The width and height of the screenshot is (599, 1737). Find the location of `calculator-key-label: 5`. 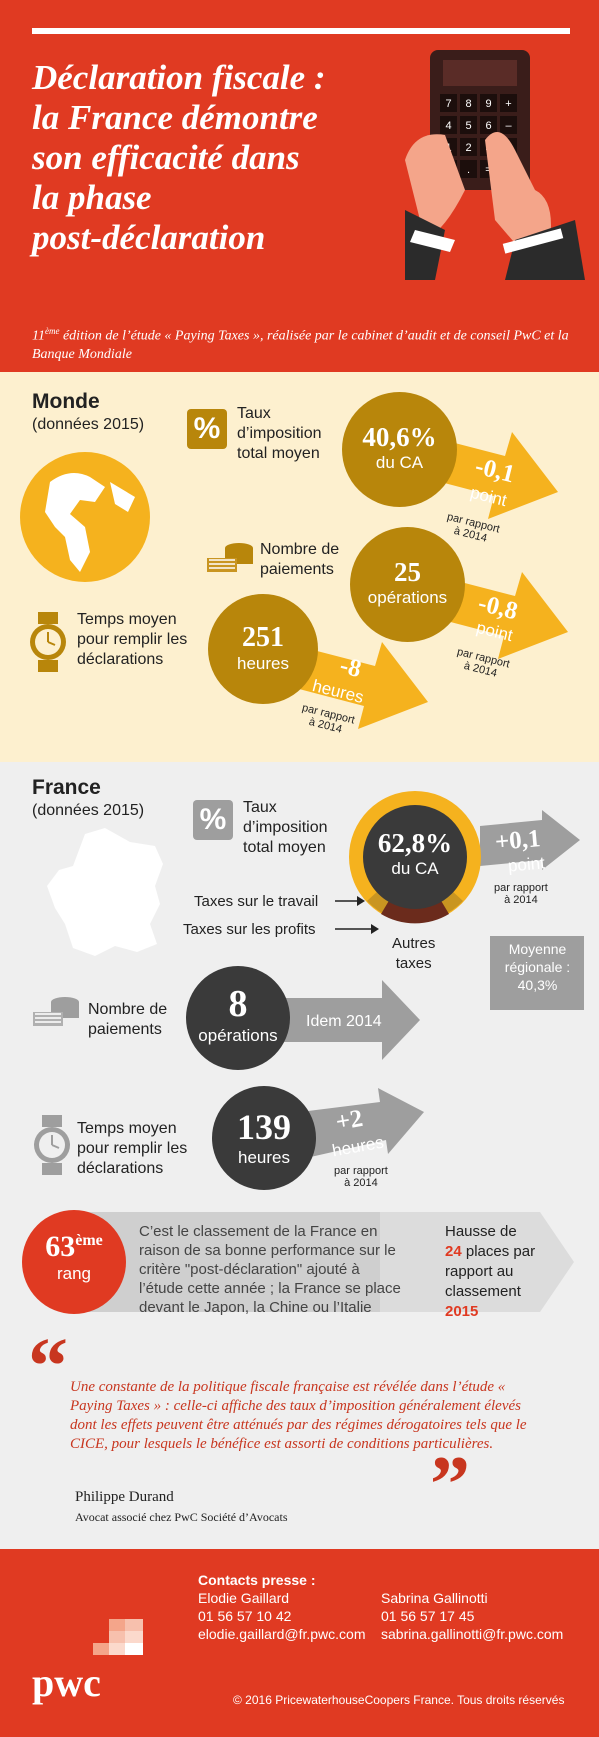

calculator-key-label: 5 is located at coordinates (468, 126).